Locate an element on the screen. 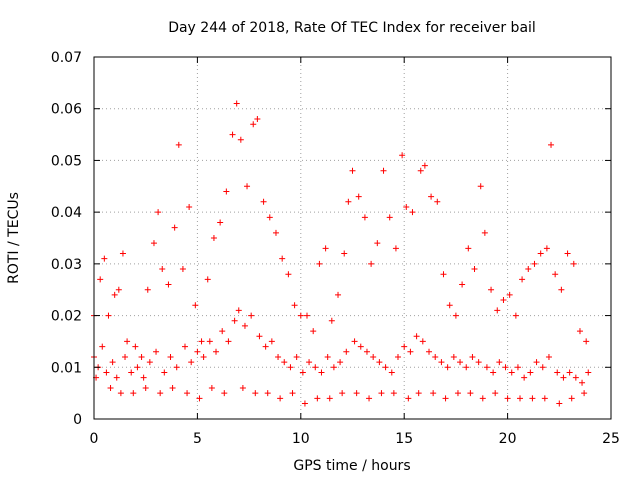  x-tick-label: 5 is located at coordinates (197, 439).